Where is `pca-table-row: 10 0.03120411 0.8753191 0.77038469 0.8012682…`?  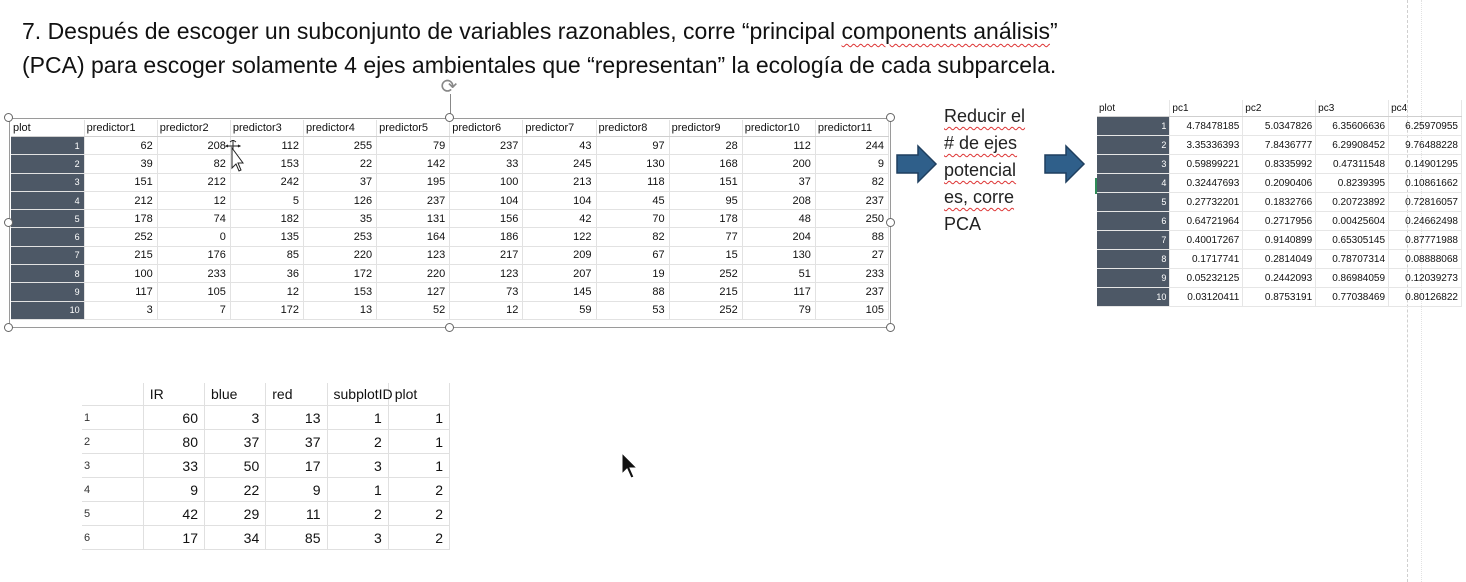
pca-table-row: 10 0.03120411 0.8753191 0.77038469 0.8012682… is located at coordinates (1279, 297).